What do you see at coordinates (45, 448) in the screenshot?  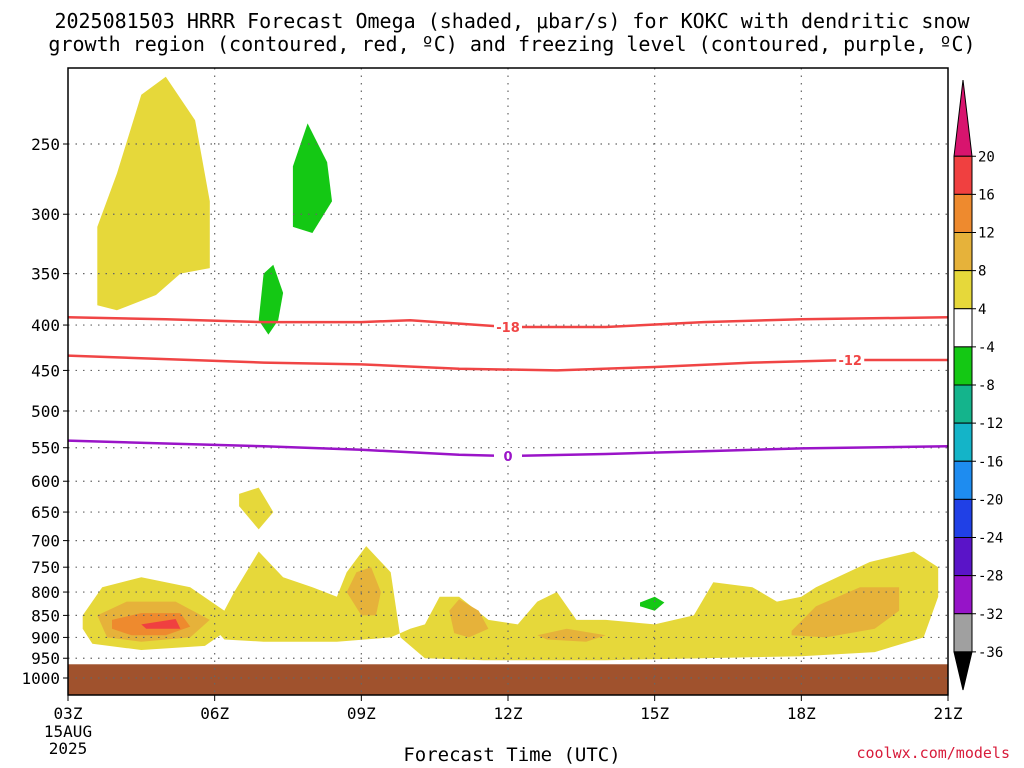 I see `y-tick-label-550: 550` at bounding box center [45, 448].